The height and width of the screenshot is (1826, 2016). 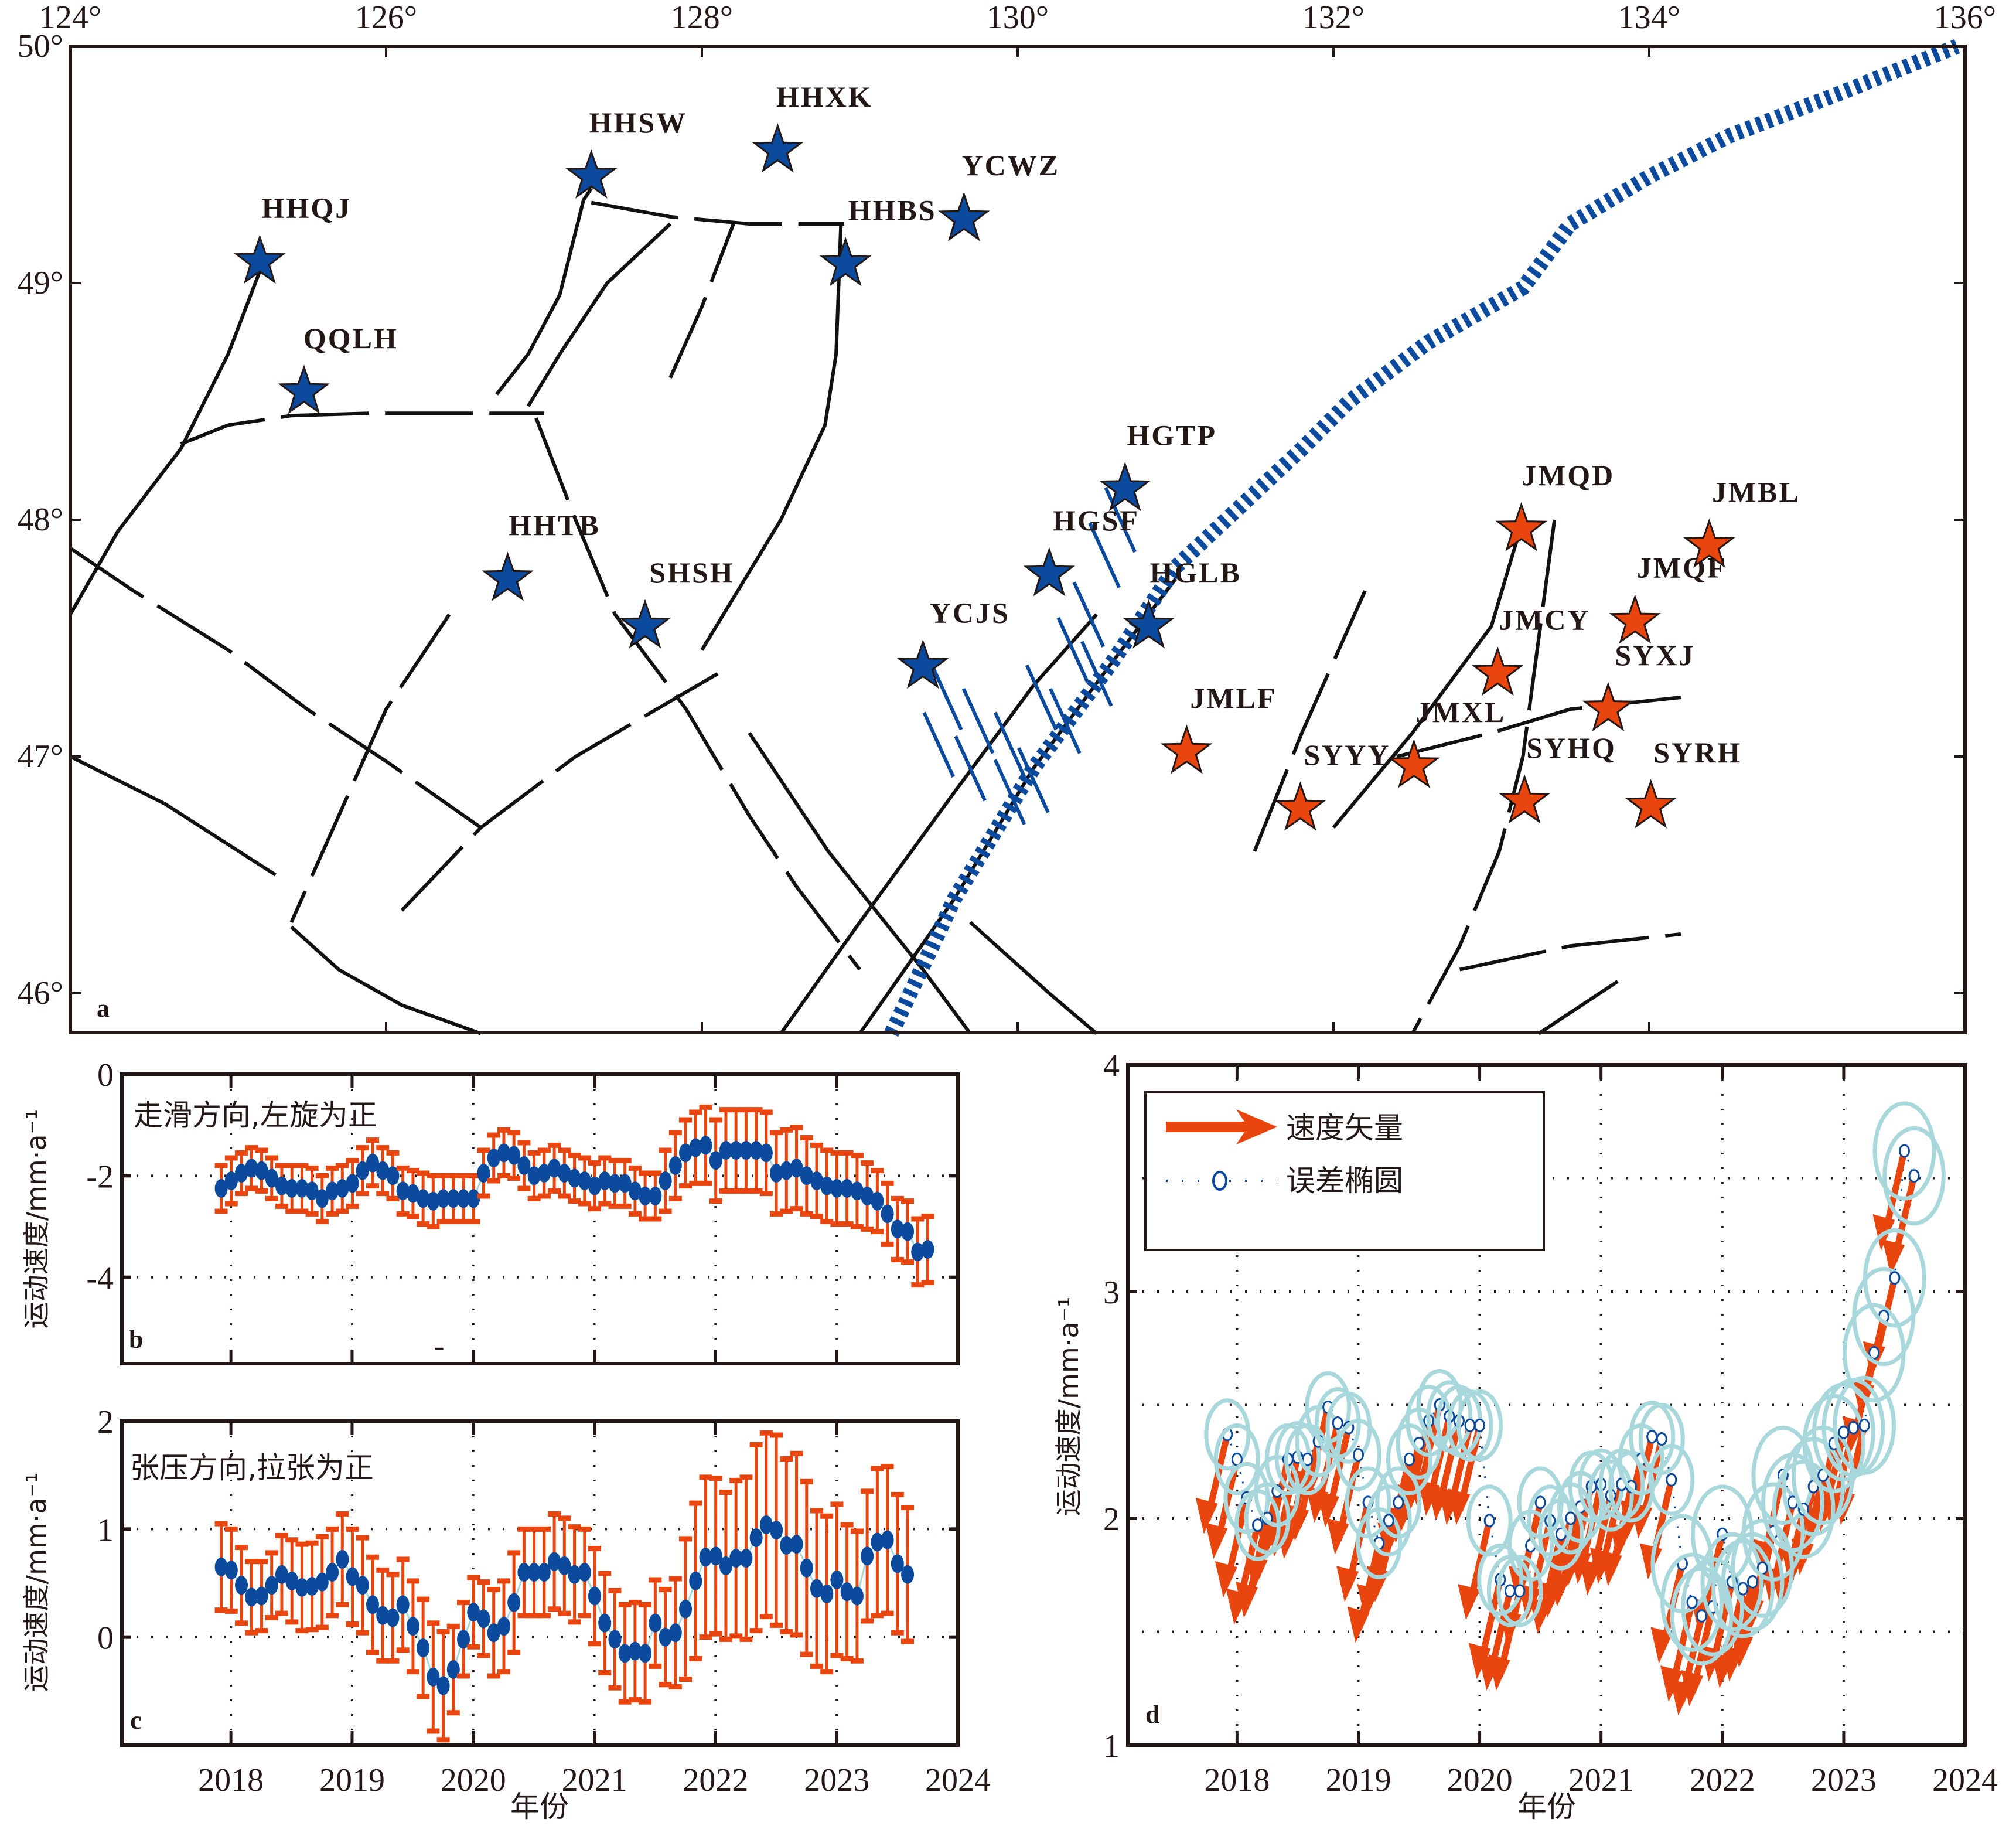 I want to click on y-tick-label: -2, so click(x=100, y=1177).